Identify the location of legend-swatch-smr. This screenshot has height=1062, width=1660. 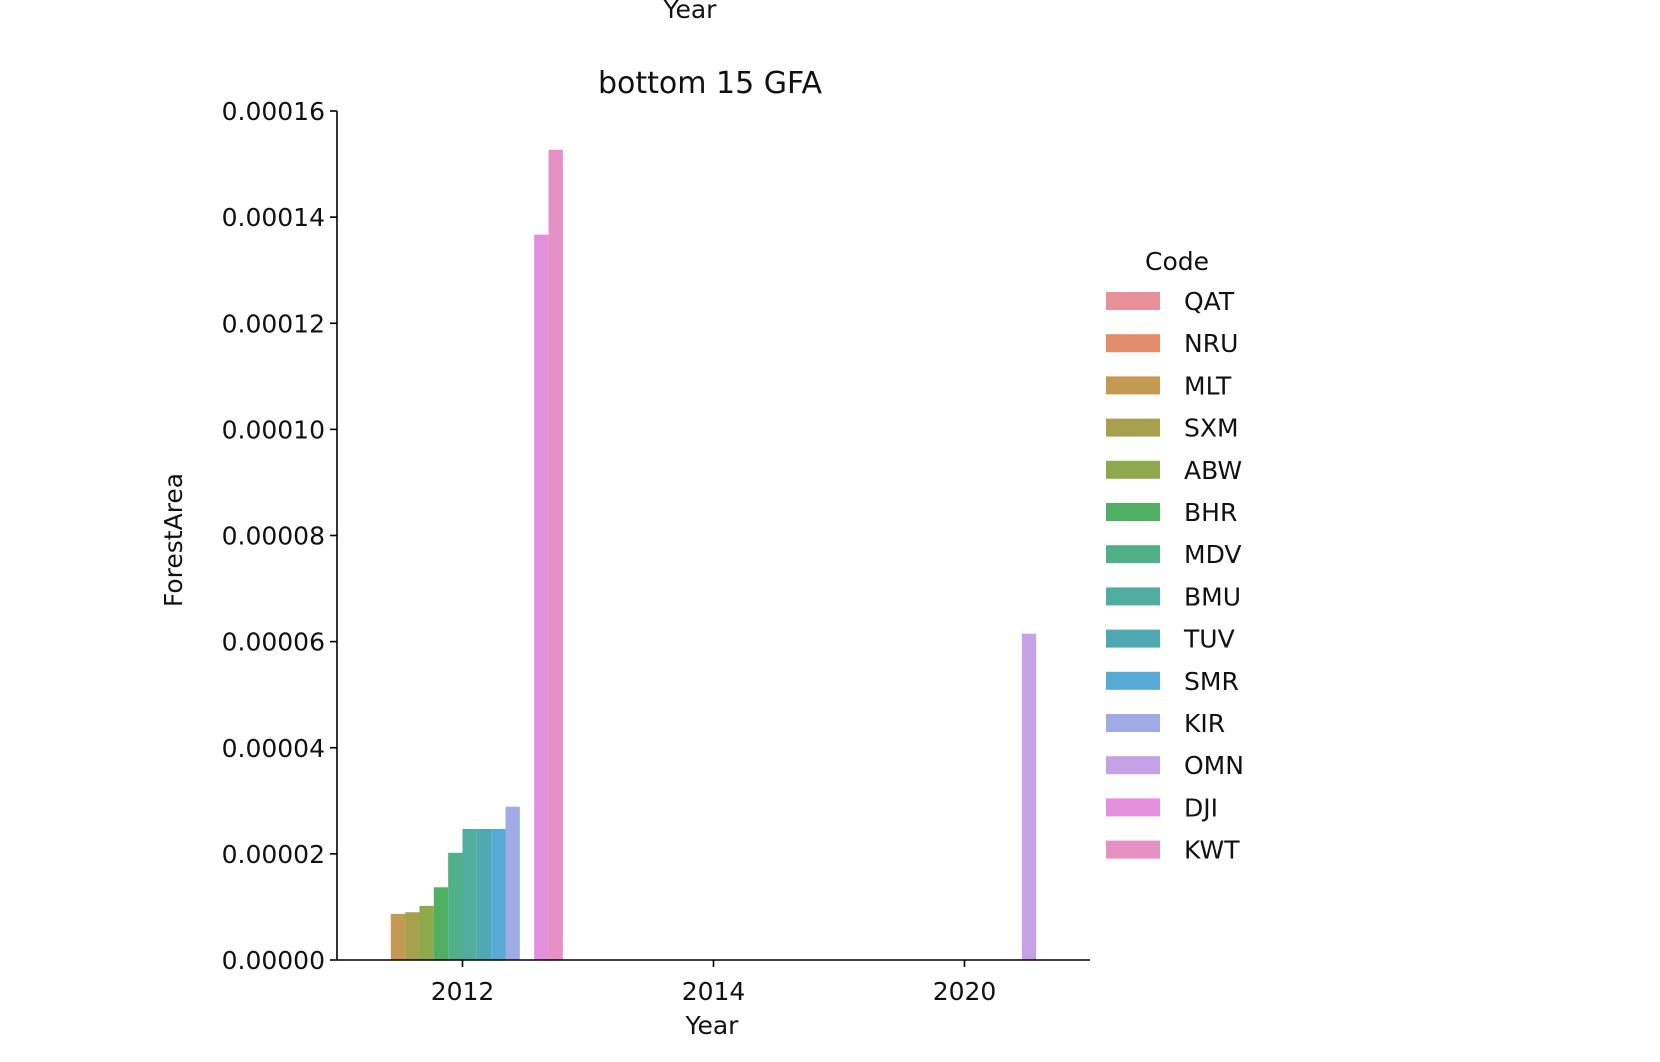
(1133, 680).